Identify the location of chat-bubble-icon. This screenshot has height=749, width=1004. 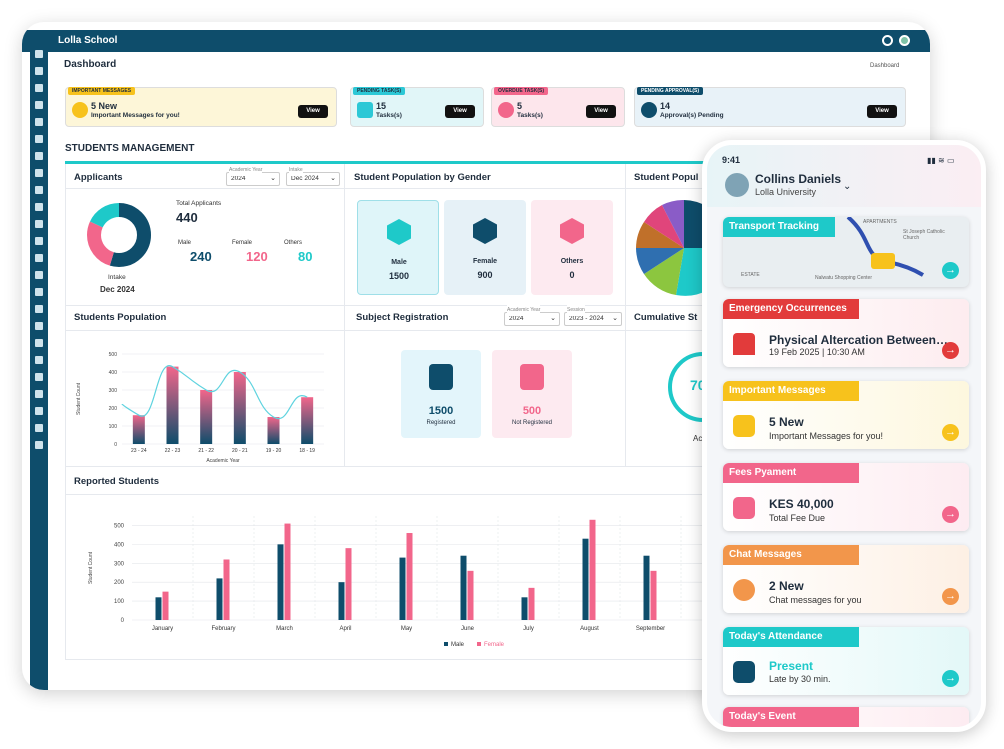
(744, 590).